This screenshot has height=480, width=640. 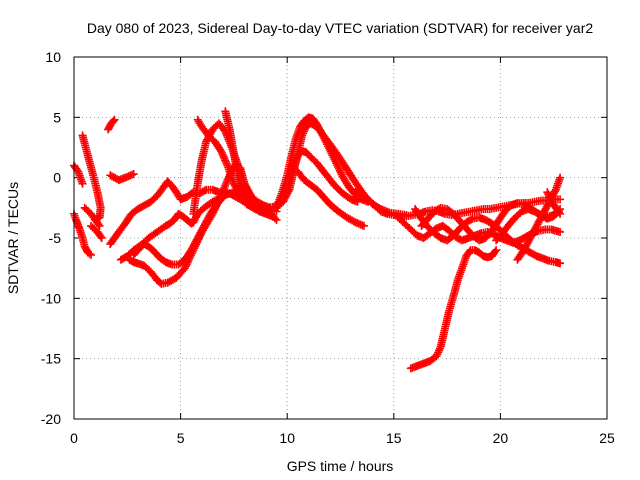 I want to click on y-tick-label: -5, so click(x=55, y=238).